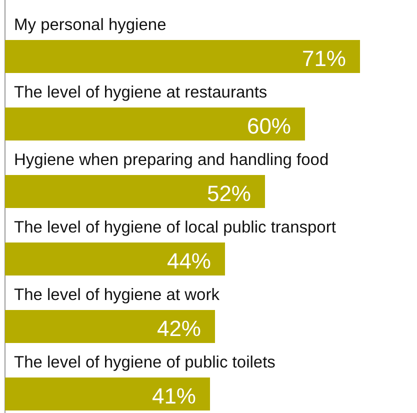 Image resolution: width=417 pixels, height=413 pixels. What do you see at coordinates (188, 261) in the screenshot?
I see `data-label: 44%` at bounding box center [188, 261].